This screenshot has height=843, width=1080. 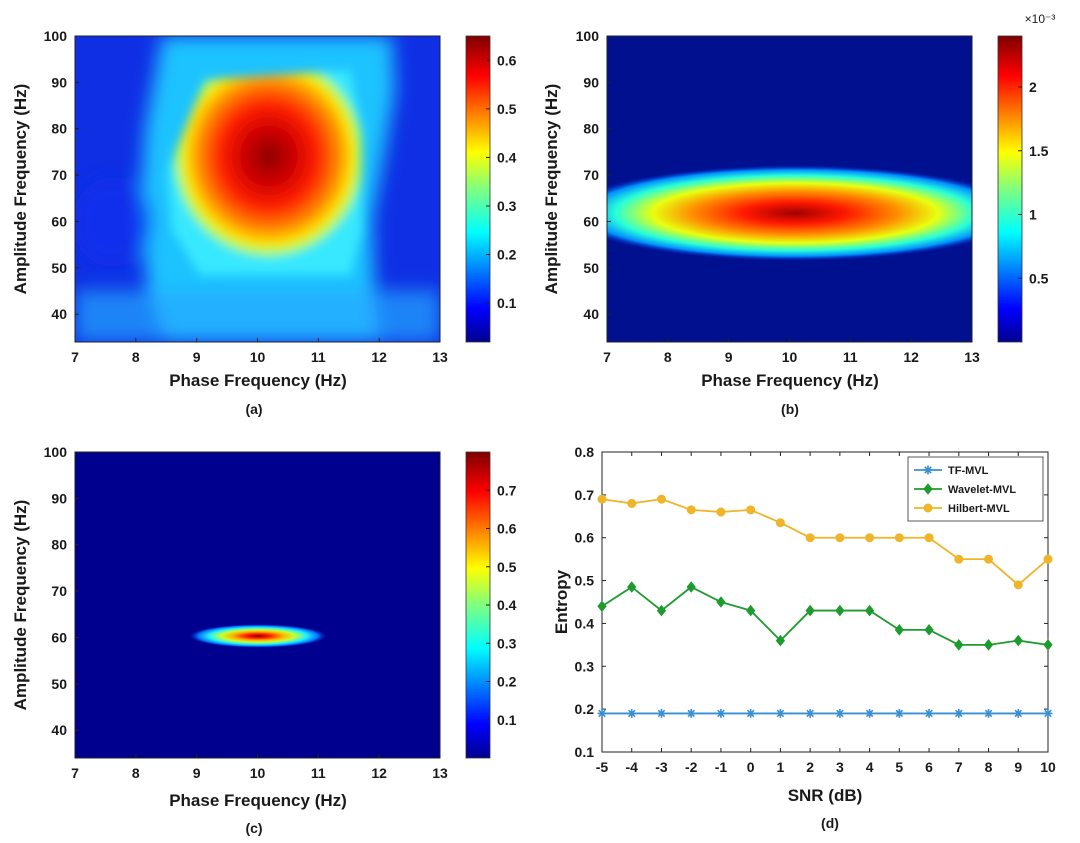 What do you see at coordinates (1018, 767) in the screenshot?
I see `x-tick-label: 9` at bounding box center [1018, 767].